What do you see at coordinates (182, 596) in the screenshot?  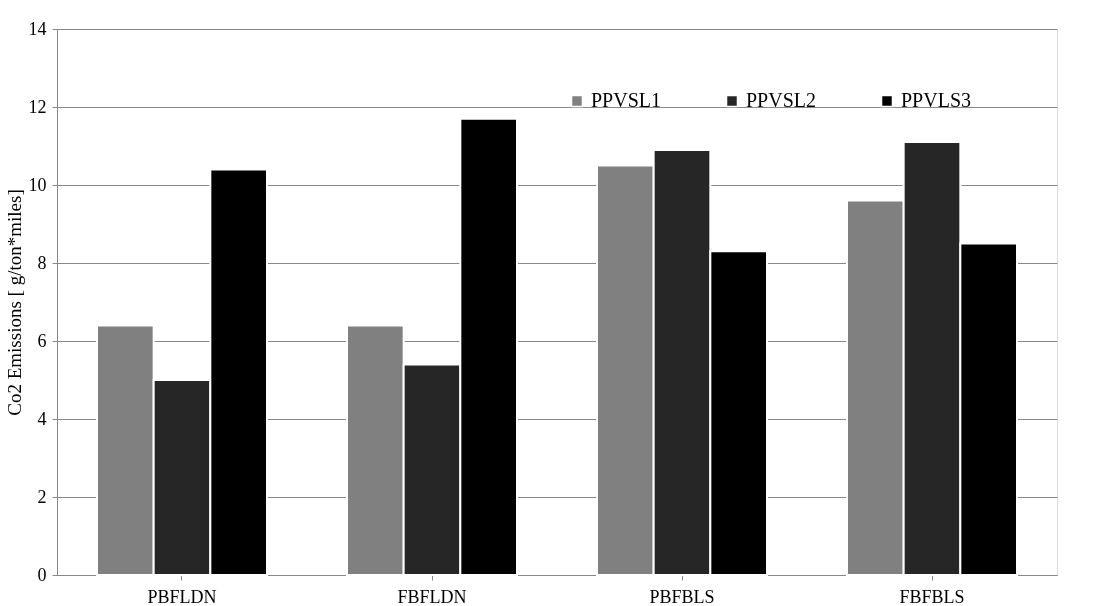 I see `x-tick-label: PBFLDN` at bounding box center [182, 596].